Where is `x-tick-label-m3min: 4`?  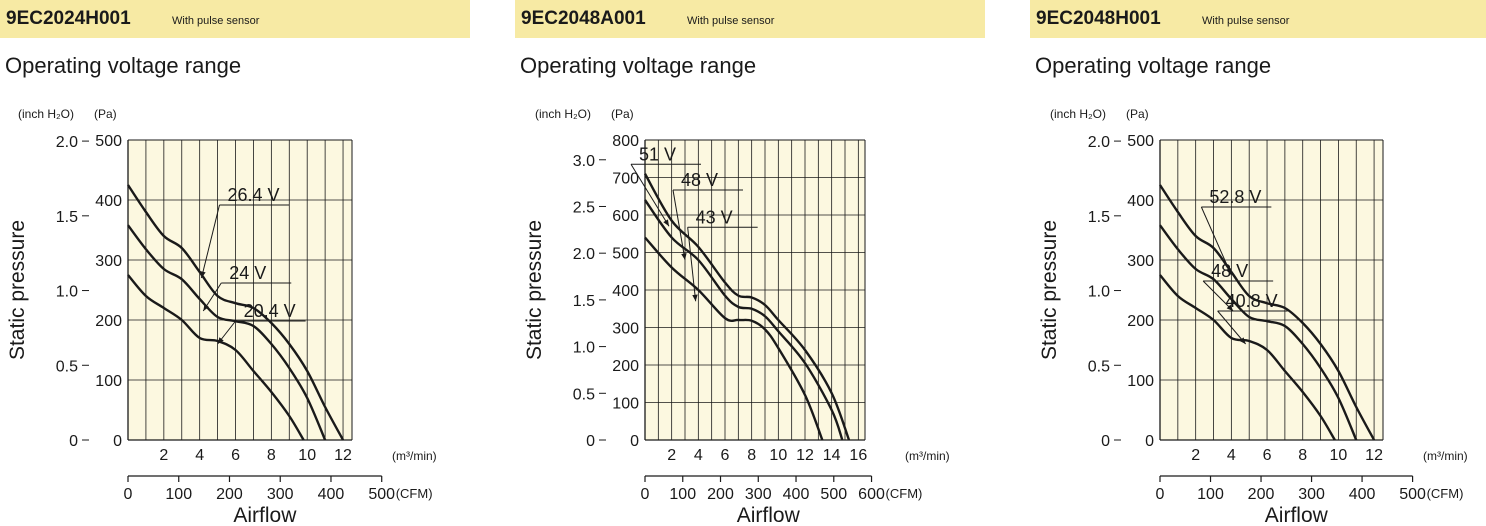 x-tick-label-m3min: 4 is located at coordinates (199, 455).